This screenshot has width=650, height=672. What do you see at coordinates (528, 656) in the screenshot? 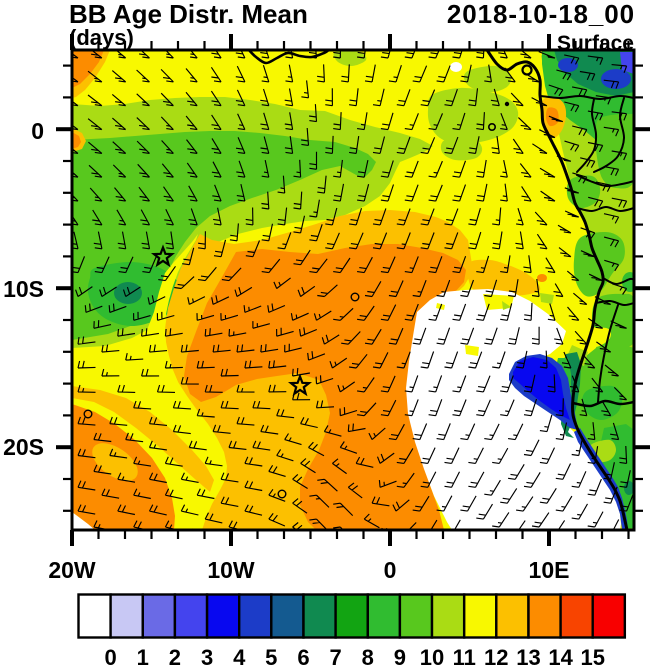
I see `svg-text: 13` at bounding box center [528, 656].